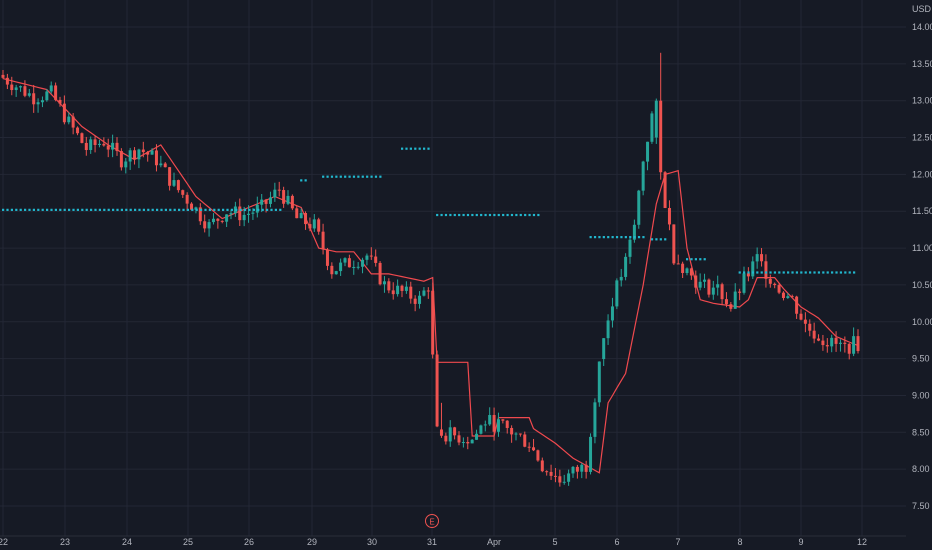 The width and height of the screenshot is (932, 550). I want to click on earnings-marker, so click(432, 521).